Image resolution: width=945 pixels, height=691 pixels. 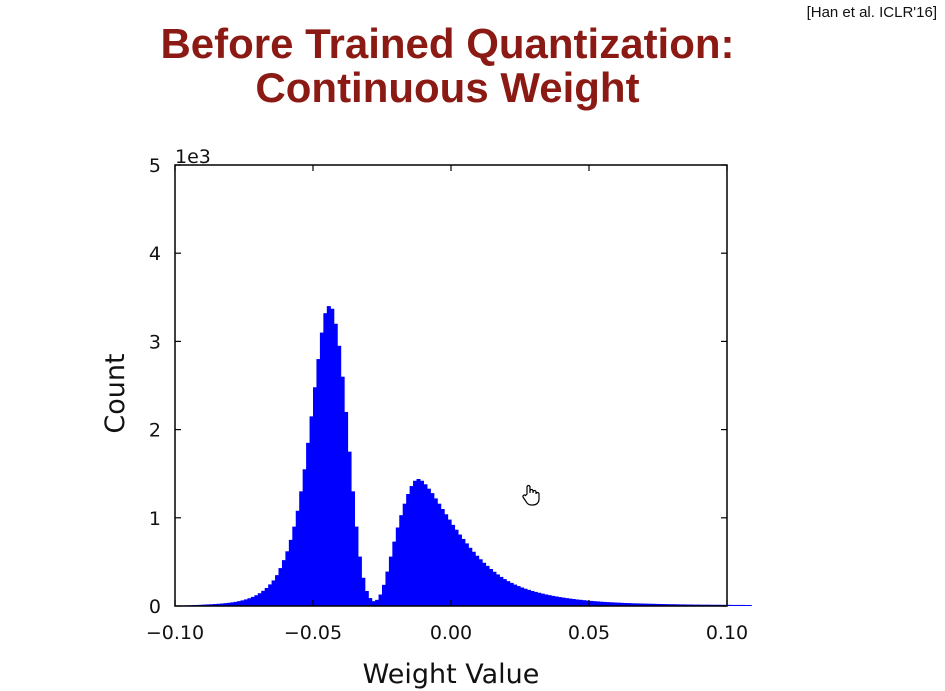 What do you see at coordinates (155, 431) in the screenshot?
I see `y-tick-label: 2` at bounding box center [155, 431].